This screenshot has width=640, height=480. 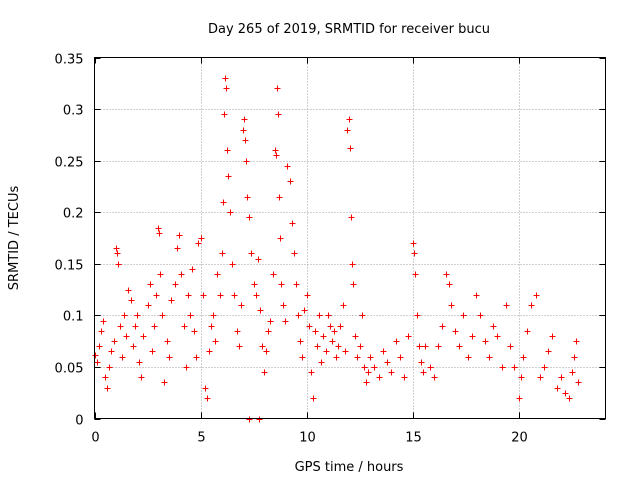 I want to click on y-tick-label: 0, so click(x=79, y=421).